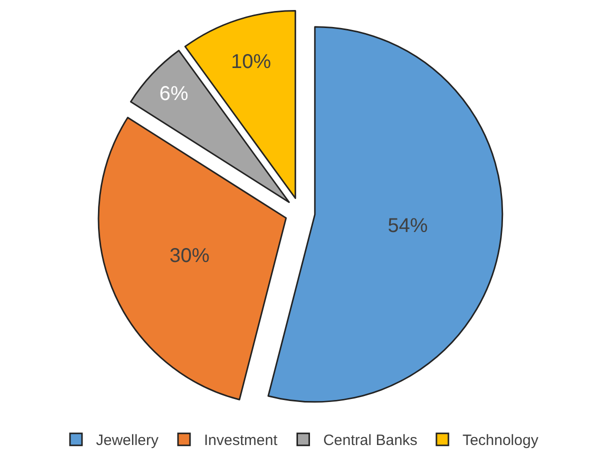  I want to click on data-label: 30%, so click(190, 256).